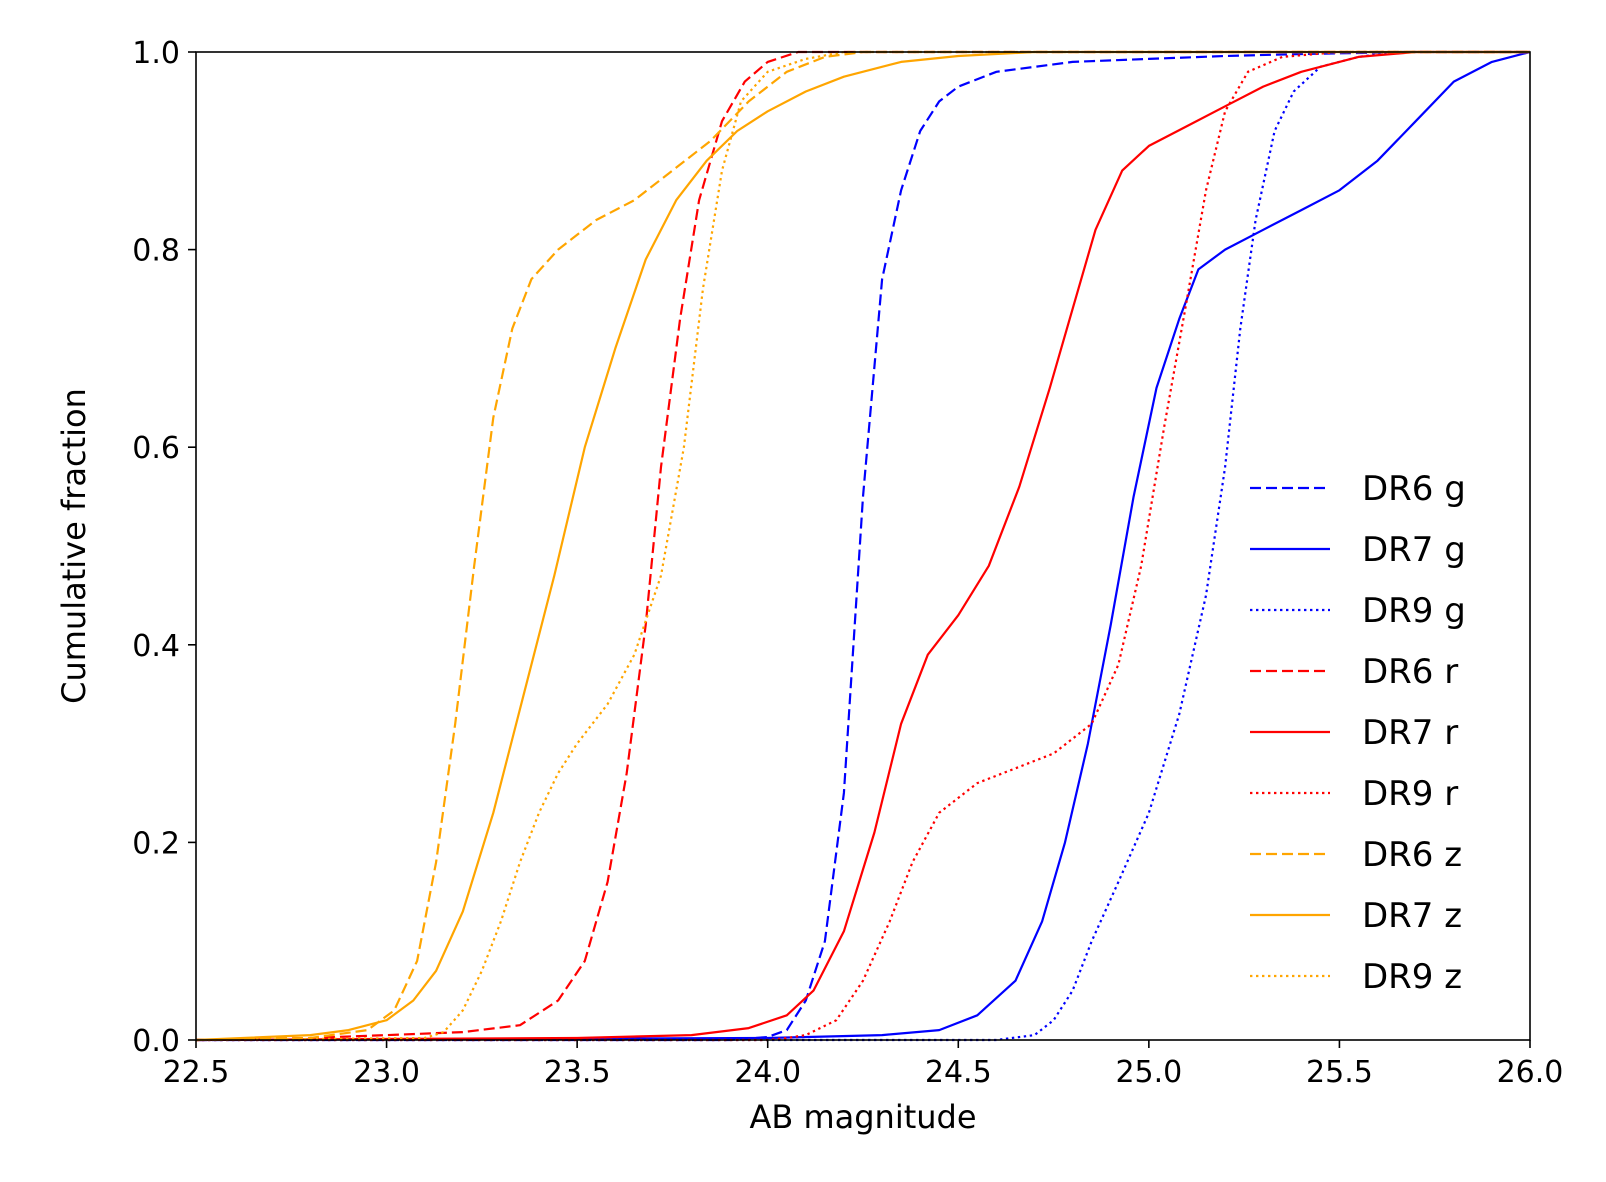 Image resolution: width=1606 pixels, height=1182 pixels. What do you see at coordinates (767, 1072) in the screenshot?
I see `x-tick-label: 24.0` at bounding box center [767, 1072].